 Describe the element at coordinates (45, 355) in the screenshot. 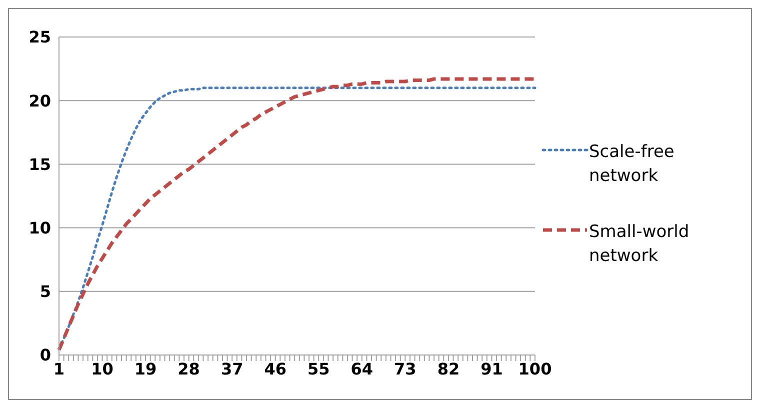

I see `y-tick-label: 0` at that location.